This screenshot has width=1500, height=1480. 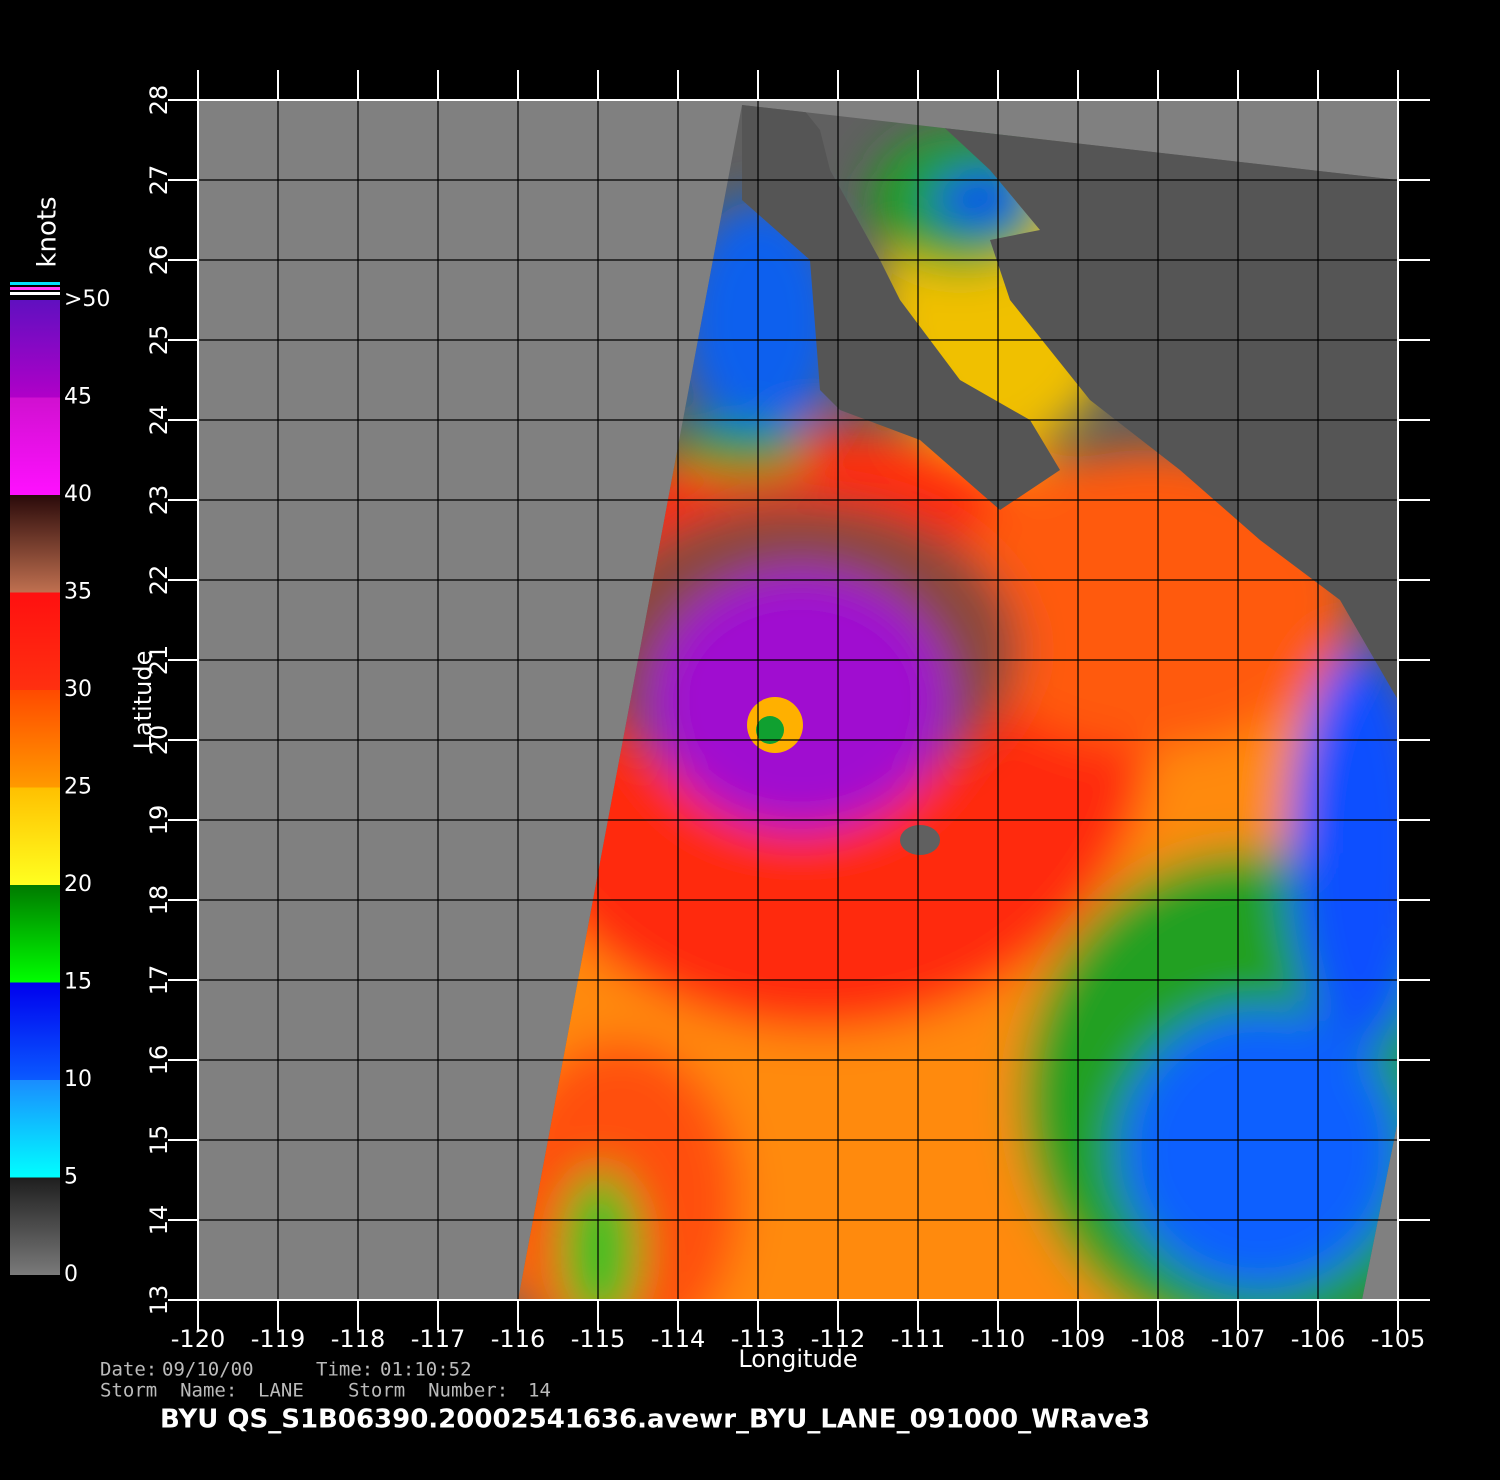 I want to click on storm-name: LANE, so click(x=281, y=1391).